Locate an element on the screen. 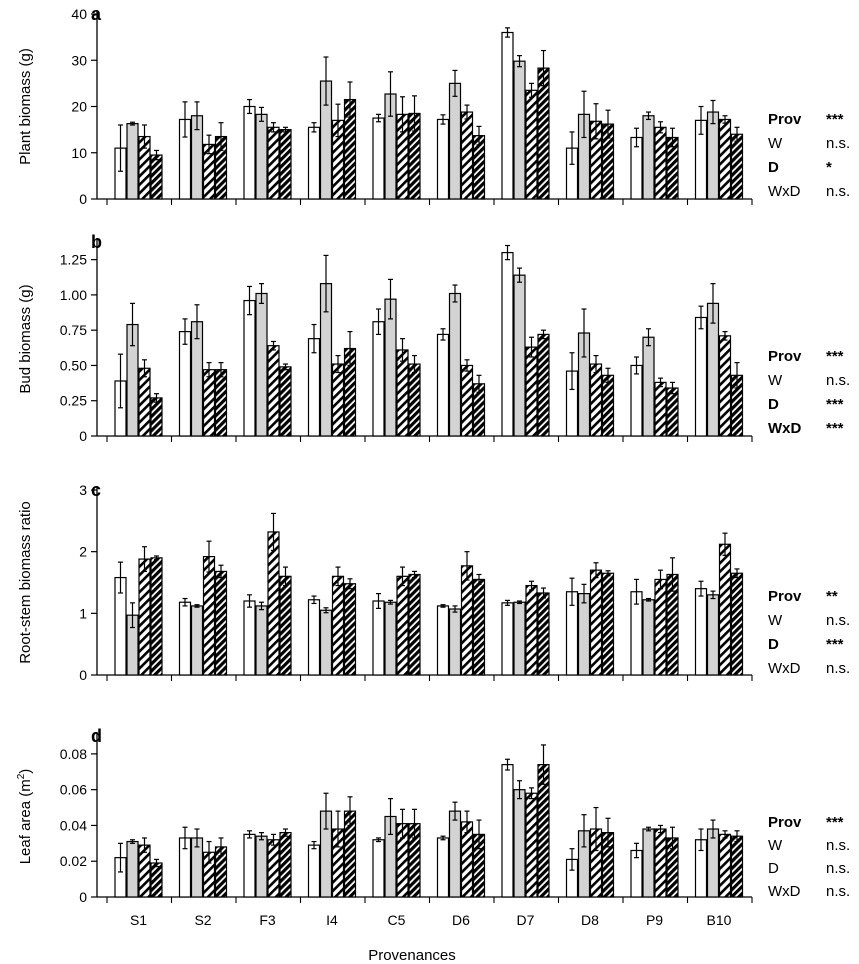 This screenshot has height=964, width=859. y-tick-label: 0.50 is located at coordinates (73, 365).